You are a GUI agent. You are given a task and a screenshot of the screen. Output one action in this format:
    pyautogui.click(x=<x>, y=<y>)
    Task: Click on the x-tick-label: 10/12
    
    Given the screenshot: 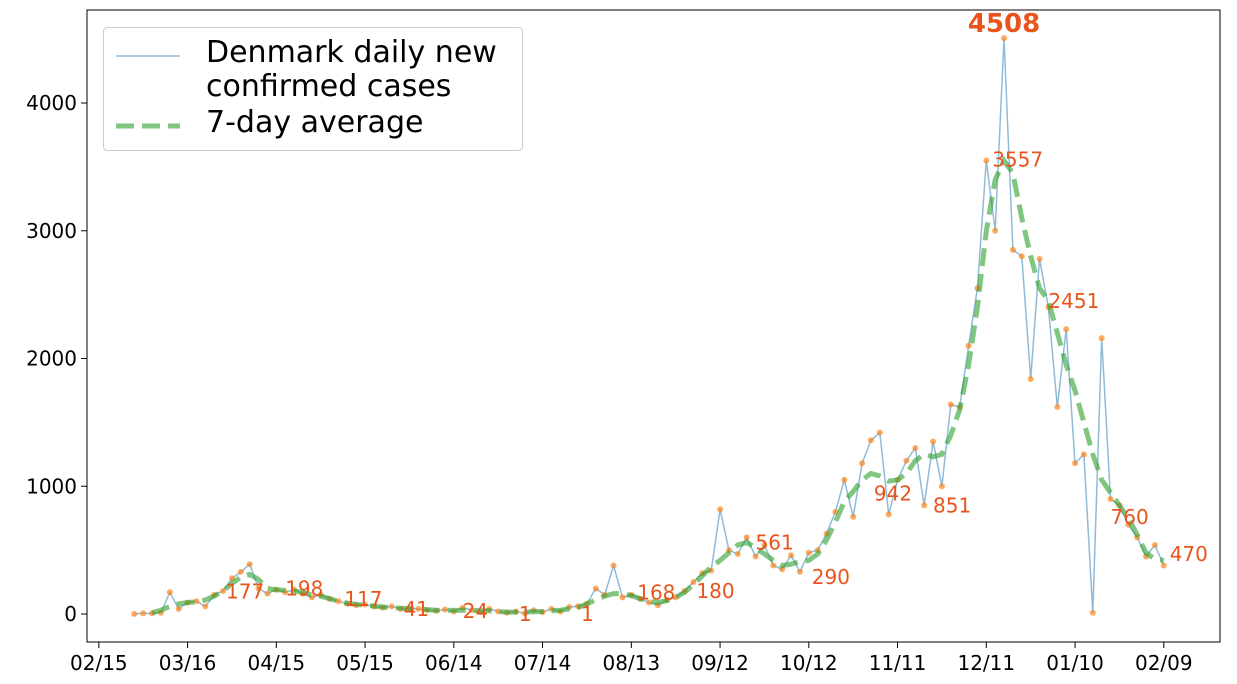 What is the action you would take?
    pyautogui.click(x=809, y=663)
    